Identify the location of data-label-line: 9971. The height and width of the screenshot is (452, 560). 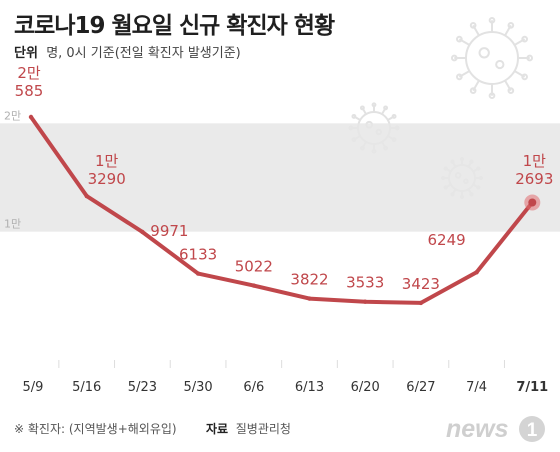
(169, 231).